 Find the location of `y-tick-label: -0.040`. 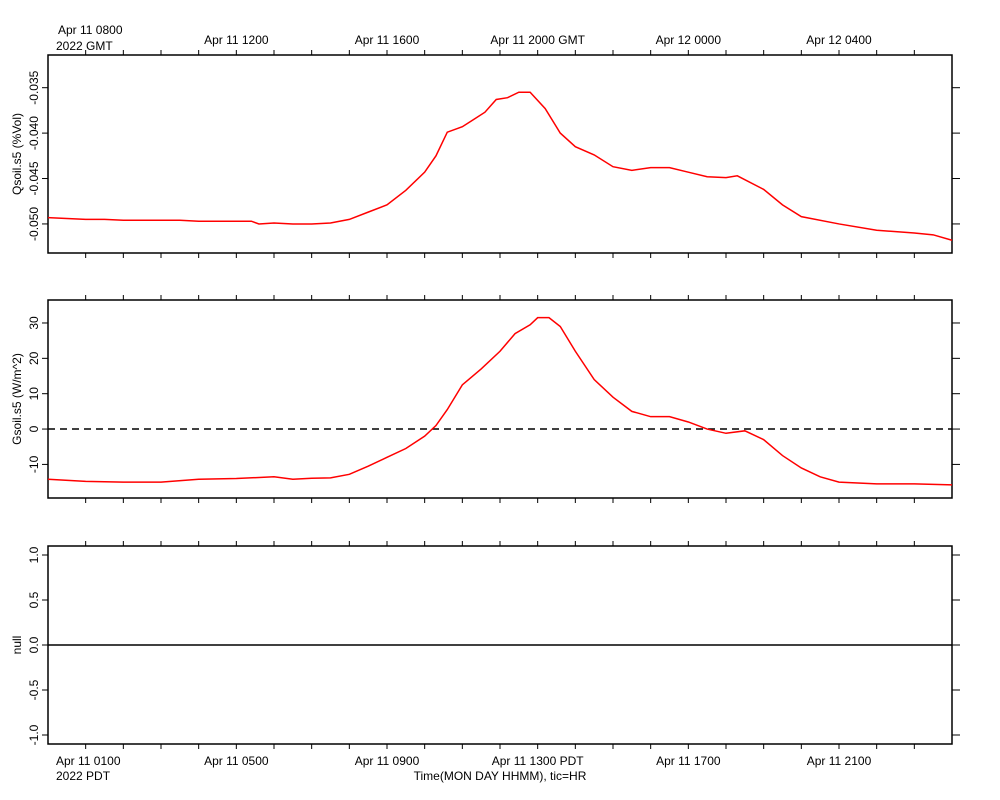

y-tick-label: -0.040 is located at coordinates (34, 133).